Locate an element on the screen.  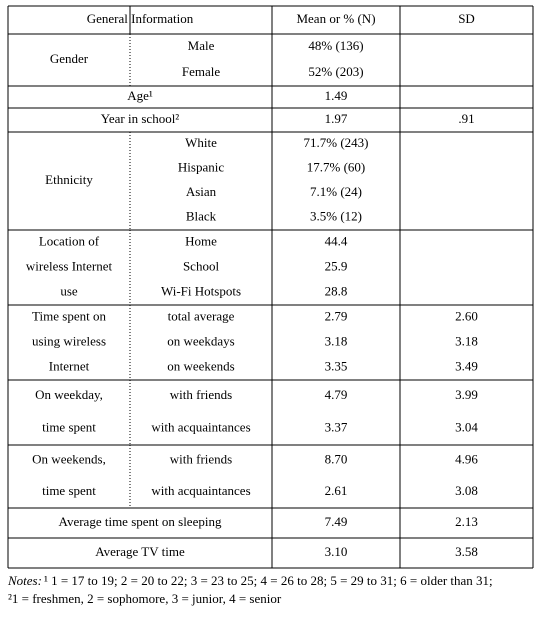
mean-cell: 7.49 is located at coordinates (336, 521).